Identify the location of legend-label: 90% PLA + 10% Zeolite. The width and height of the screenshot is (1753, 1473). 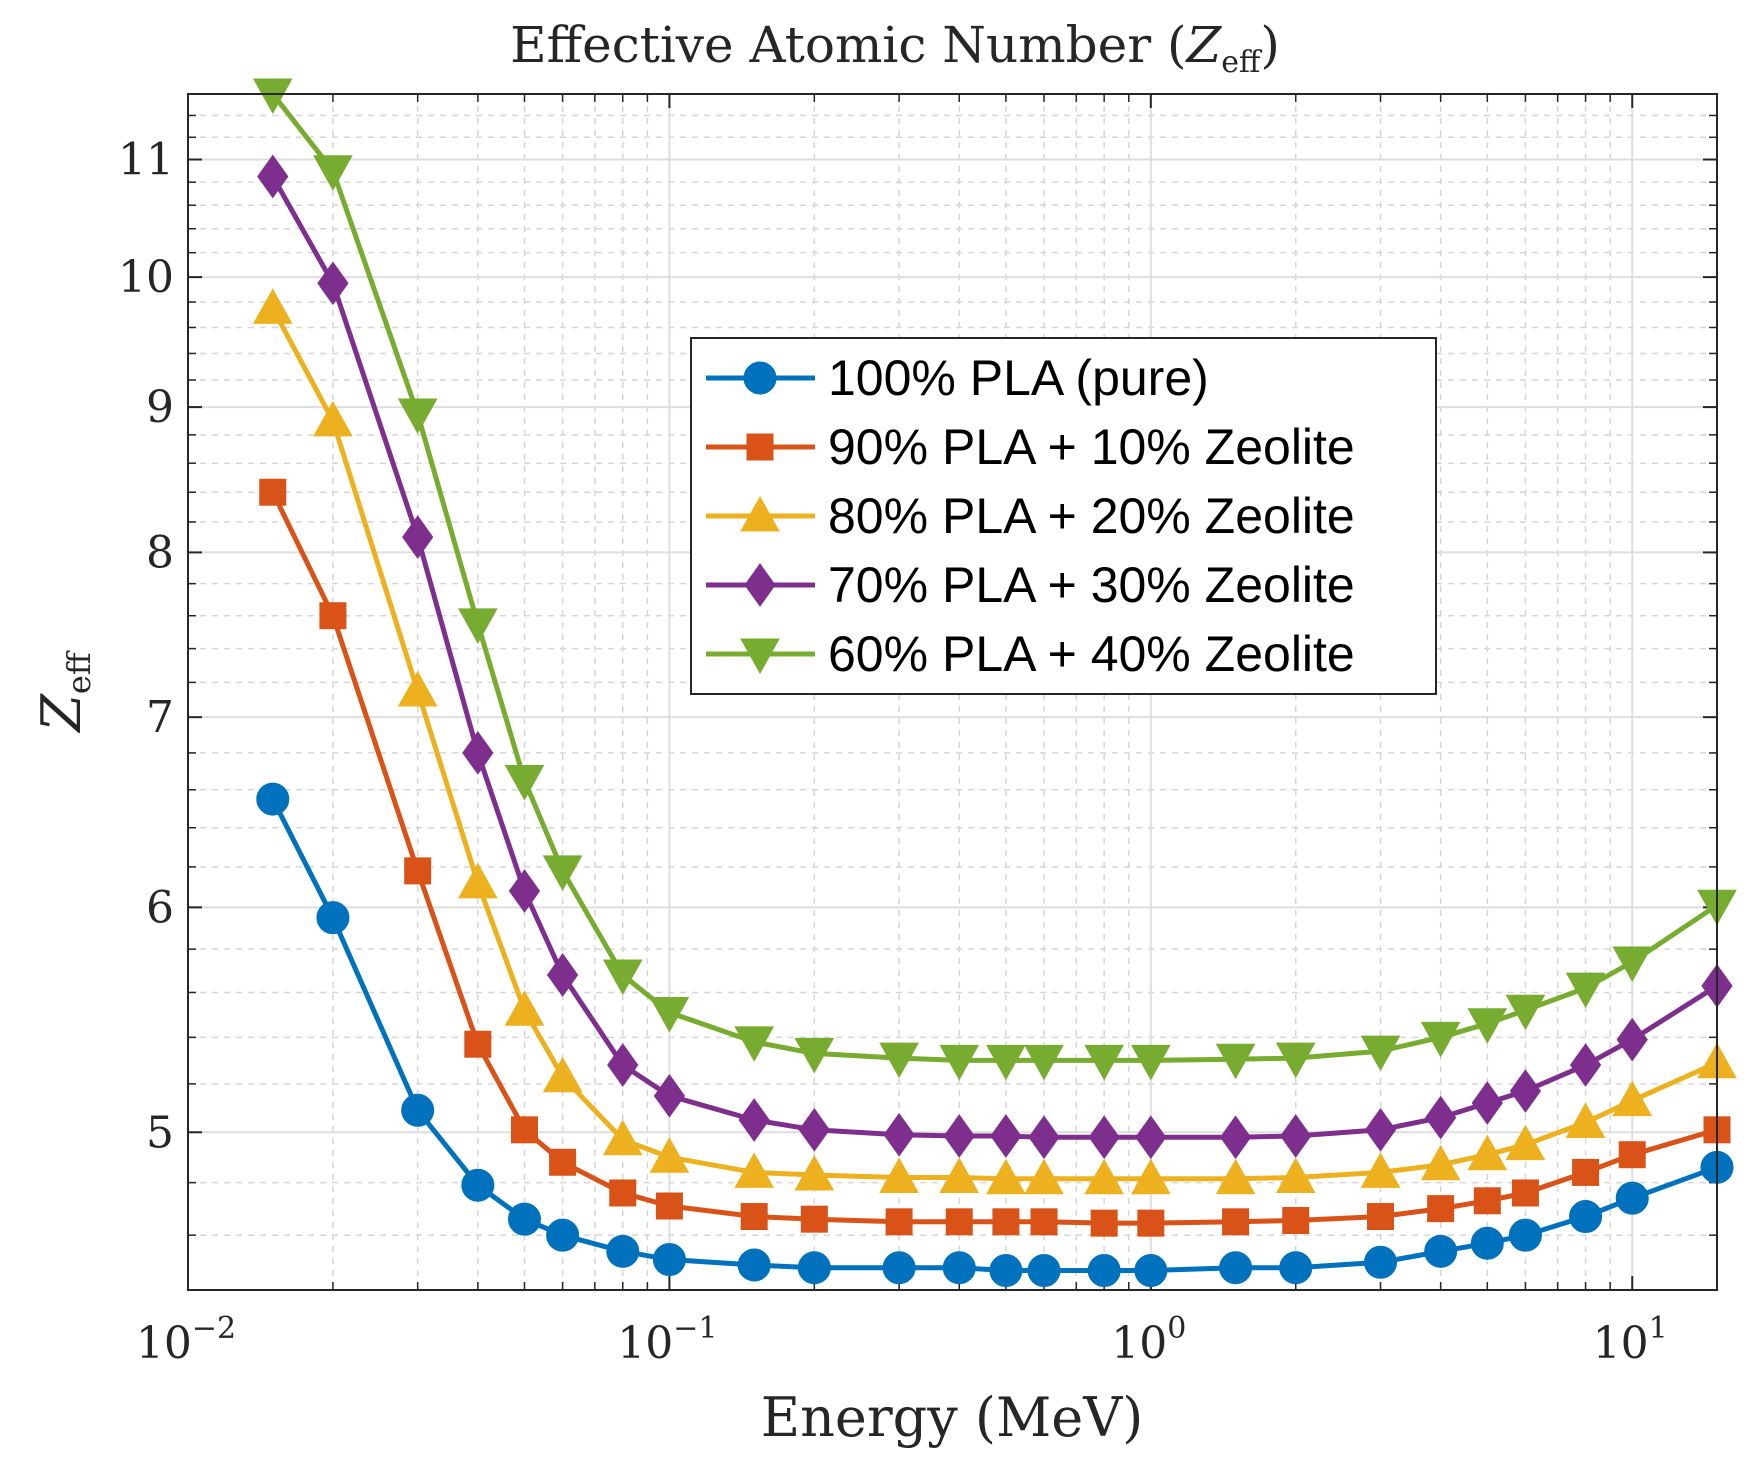
(1091, 447).